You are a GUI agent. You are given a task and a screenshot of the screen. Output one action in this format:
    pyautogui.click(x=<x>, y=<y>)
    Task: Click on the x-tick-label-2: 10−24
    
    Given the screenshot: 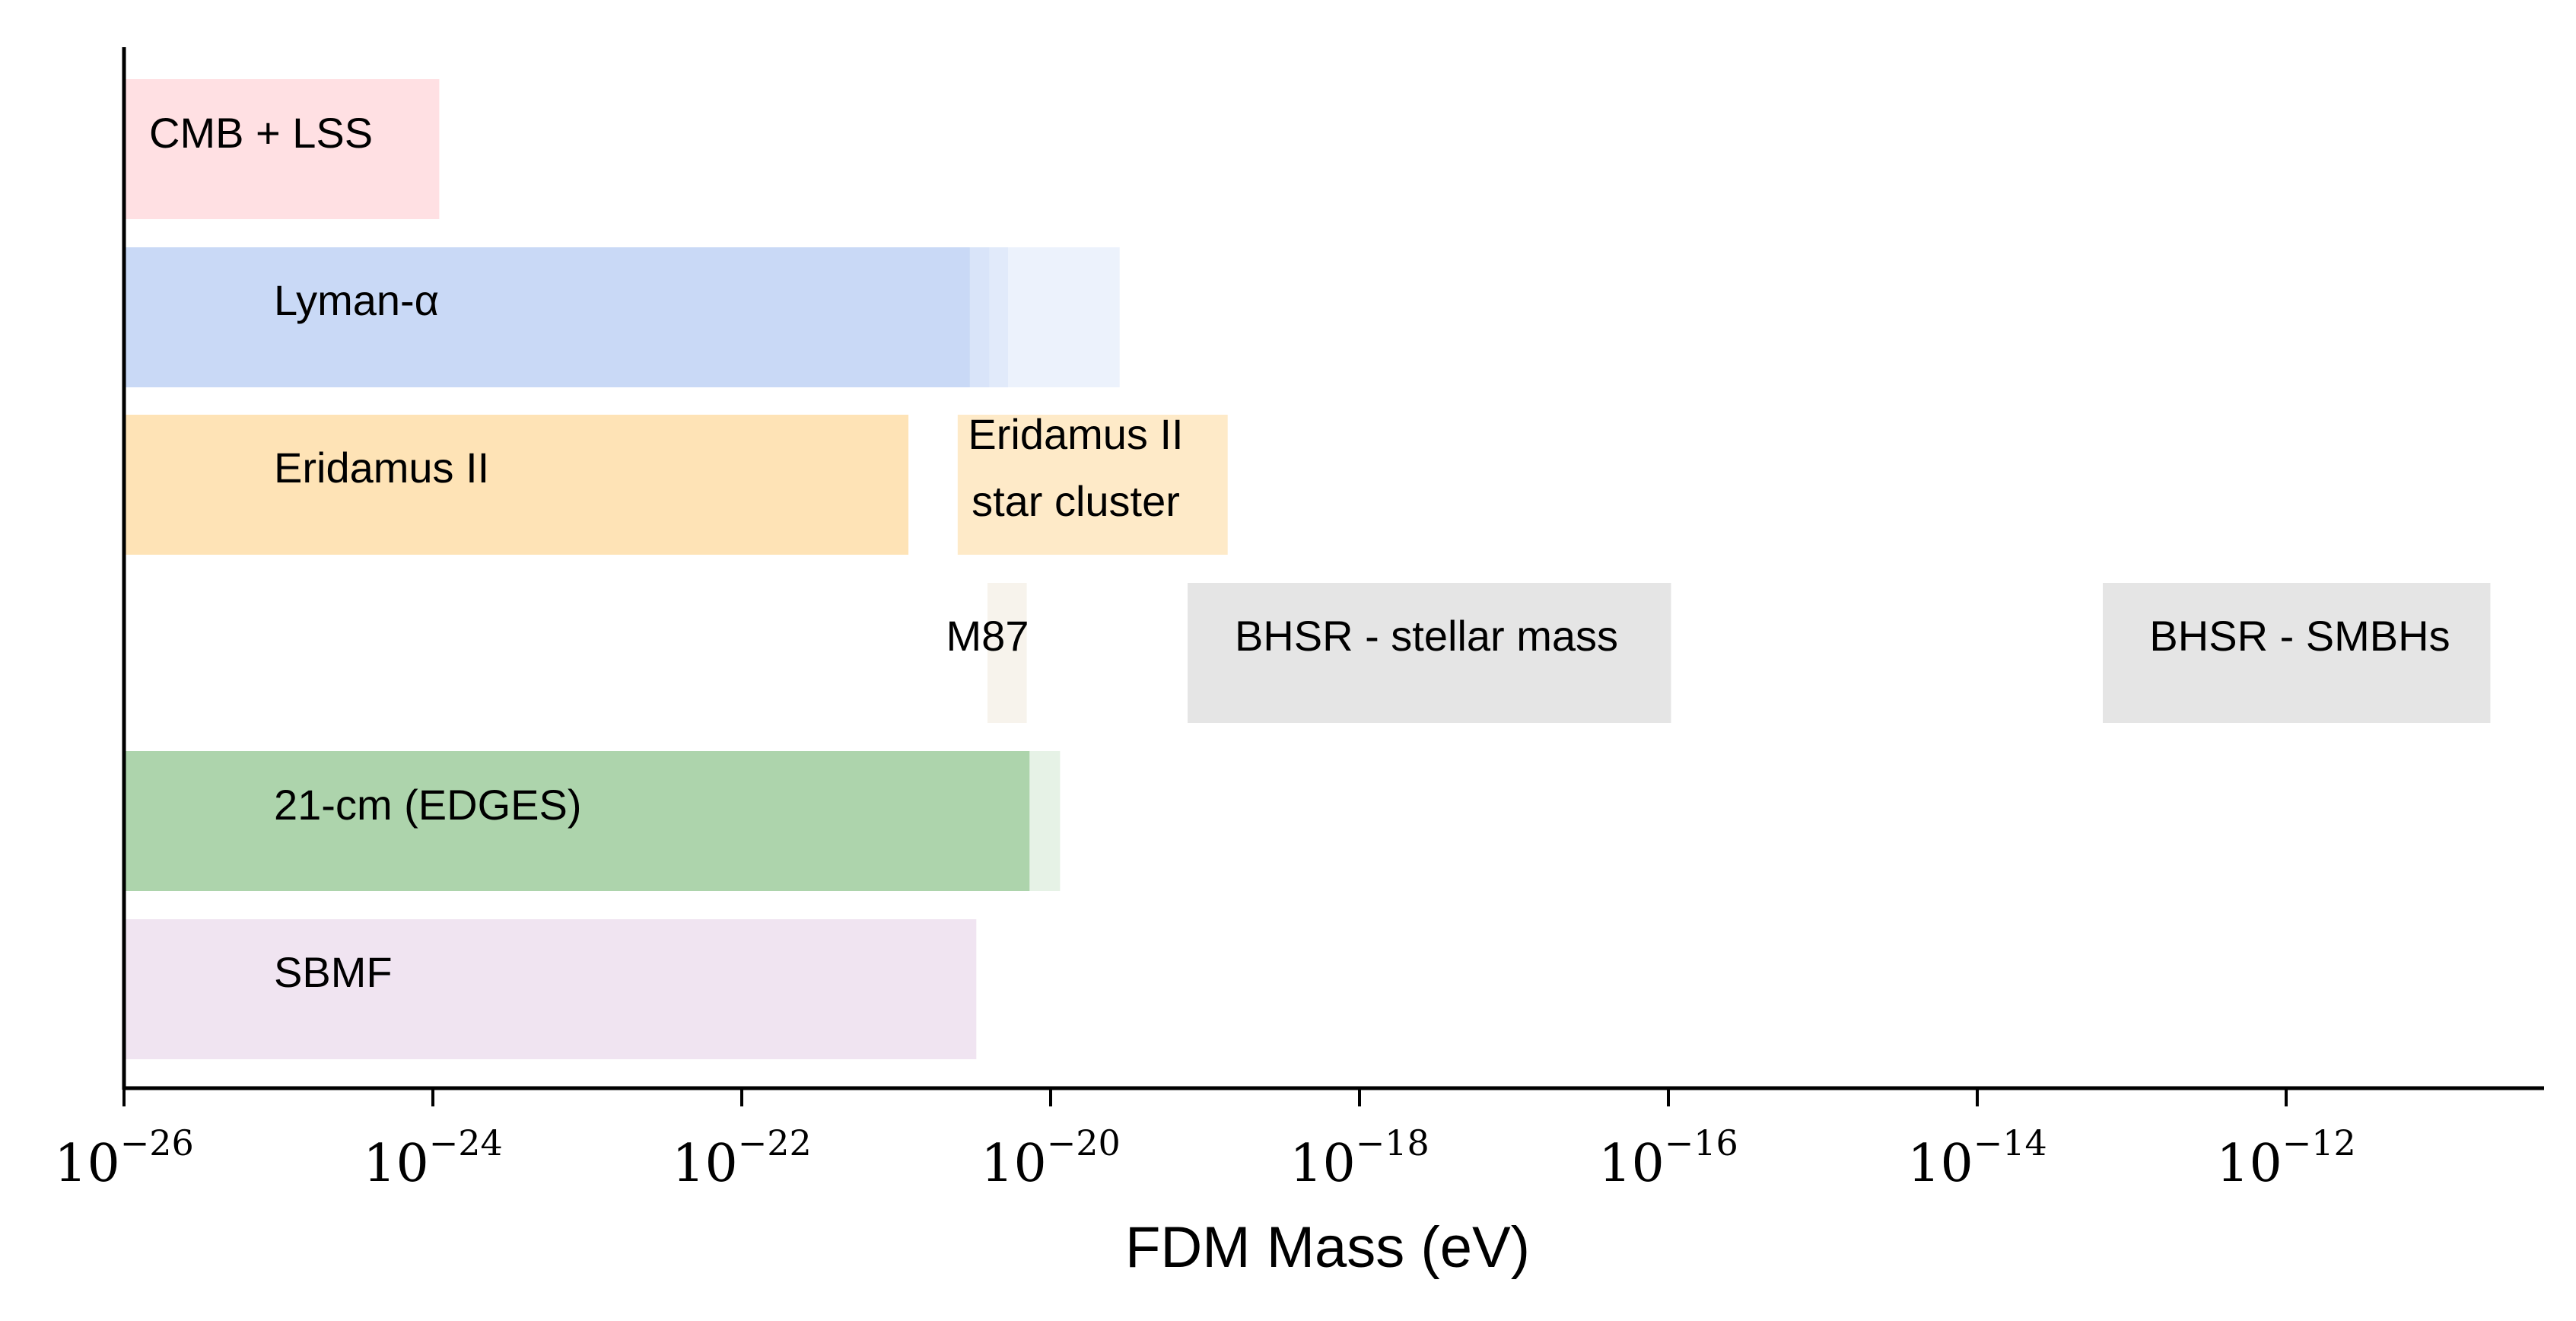 What is the action you would take?
    pyautogui.click(x=433, y=1158)
    